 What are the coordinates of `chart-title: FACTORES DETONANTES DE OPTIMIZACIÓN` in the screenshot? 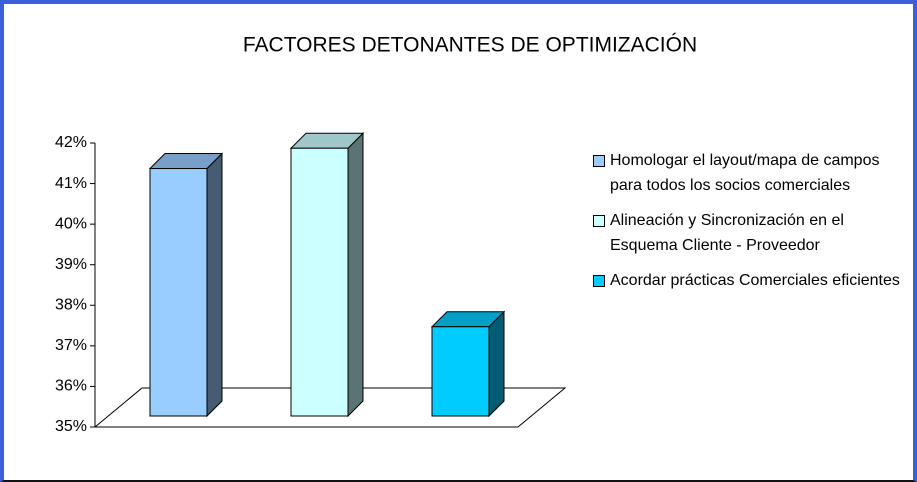 It's located at (470, 45).